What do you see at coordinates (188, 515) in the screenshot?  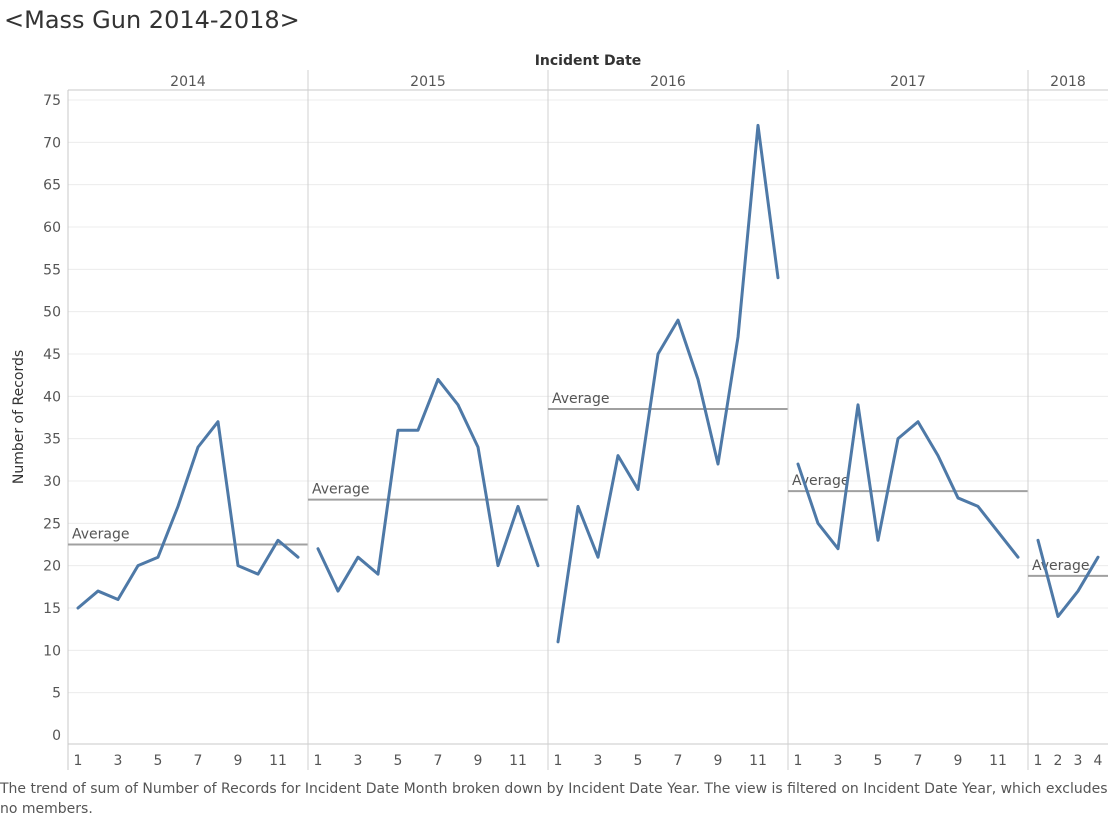 I see `series-line-2014` at bounding box center [188, 515].